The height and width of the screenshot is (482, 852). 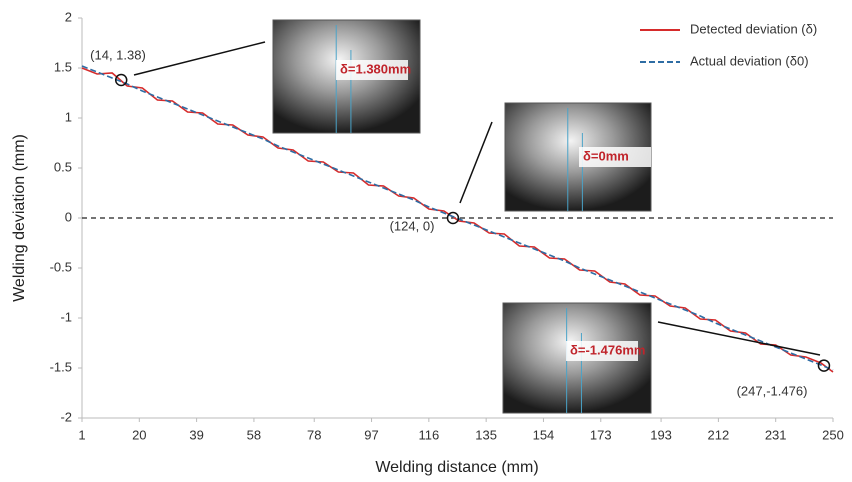 I want to click on inset-label: δ=-1.476mm, so click(x=607, y=349).